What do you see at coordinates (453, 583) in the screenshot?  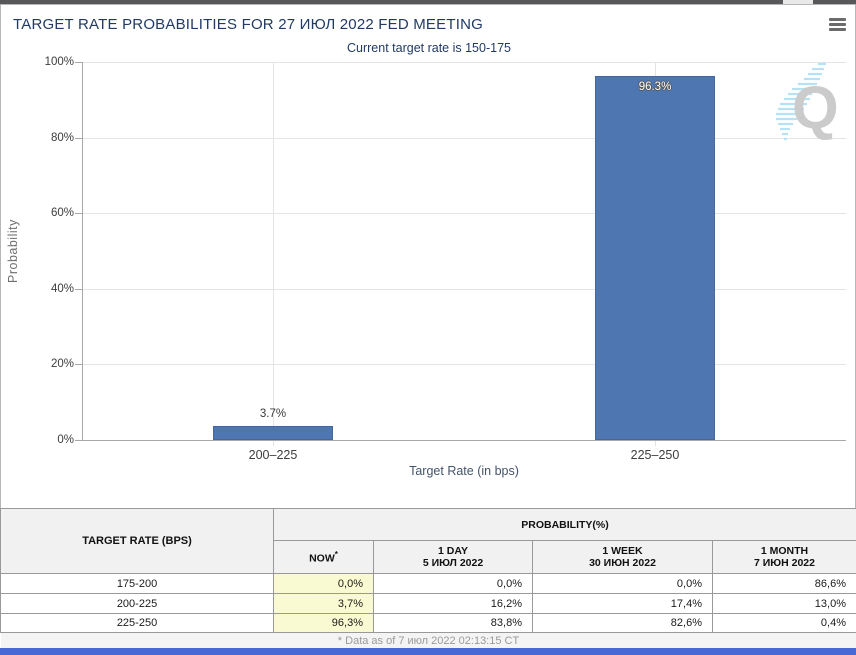 I see `day-cell: 0,0%` at bounding box center [453, 583].